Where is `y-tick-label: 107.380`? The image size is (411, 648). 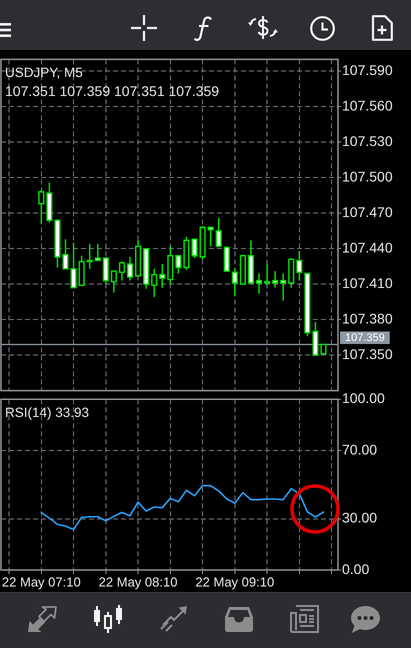
y-tick-label: 107.380 is located at coordinates (367, 318).